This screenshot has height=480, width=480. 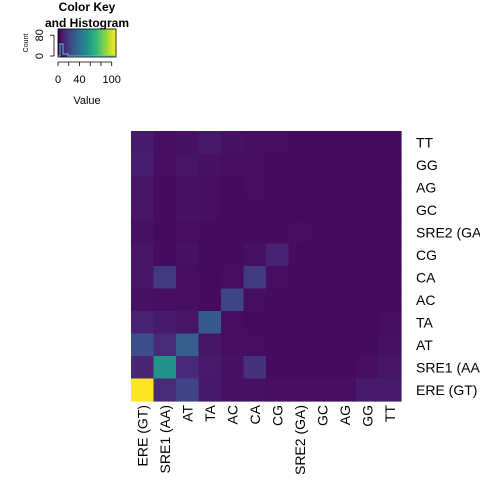 What do you see at coordinates (448, 232) in the screenshot?
I see `row-label: SRE2 (GA)` at bounding box center [448, 232].